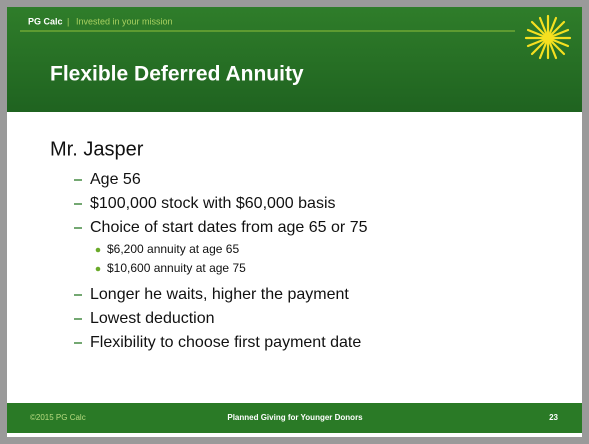 The height and width of the screenshot is (444, 589). I want to click on footer-left: ©2015 PG Calc, so click(58, 417).